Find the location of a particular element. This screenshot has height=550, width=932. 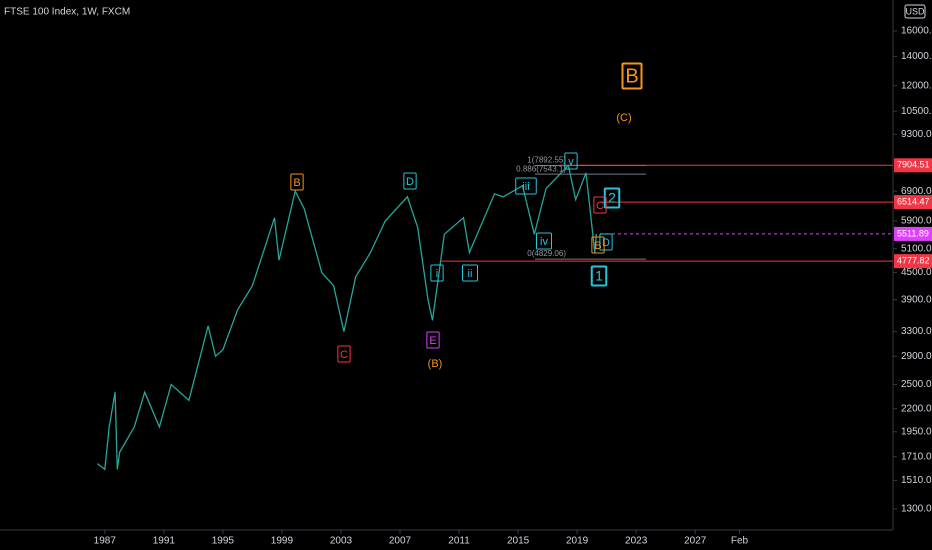

price-tag-label: 4777.82 is located at coordinates (913, 261).